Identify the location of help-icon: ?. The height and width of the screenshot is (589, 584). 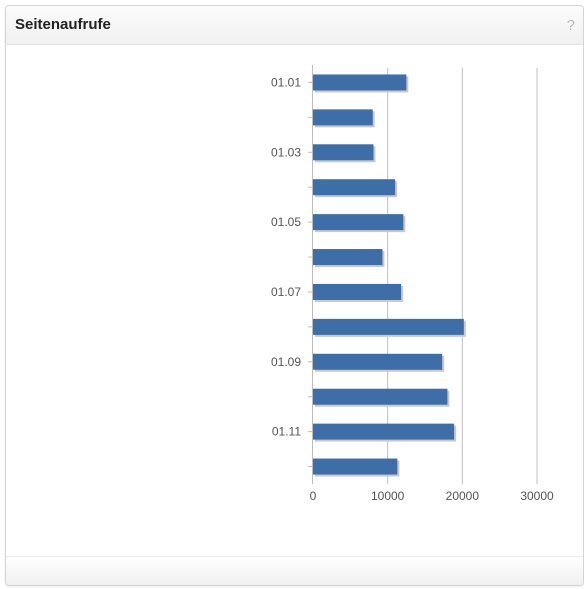
(570, 25).